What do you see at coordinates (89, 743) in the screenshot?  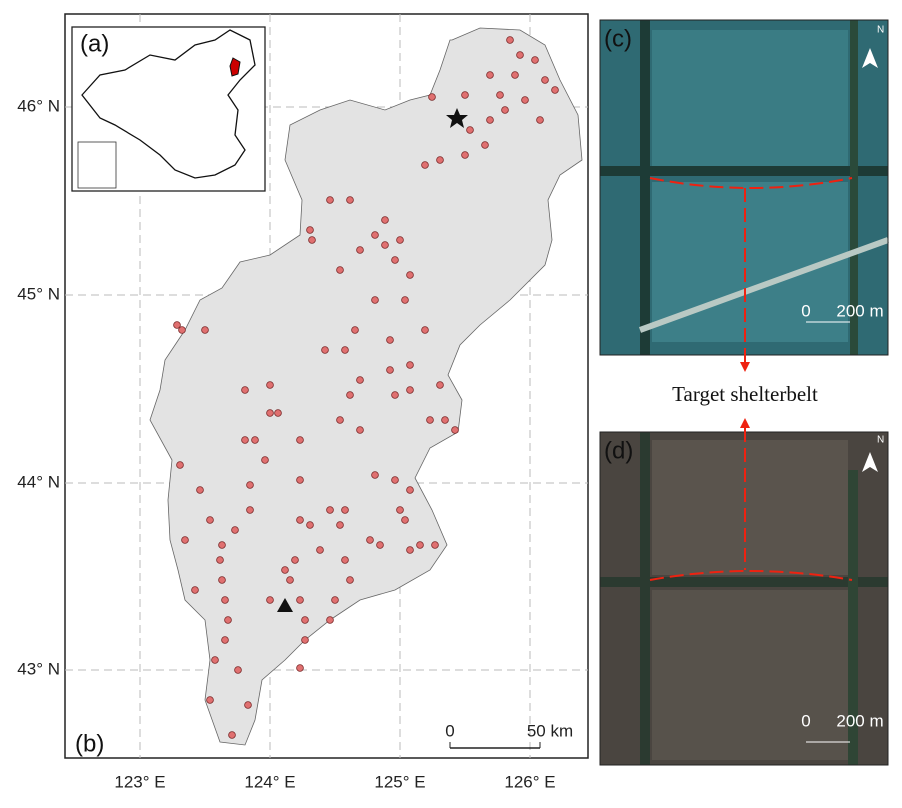 I see `panel-label: (b)` at bounding box center [89, 743].